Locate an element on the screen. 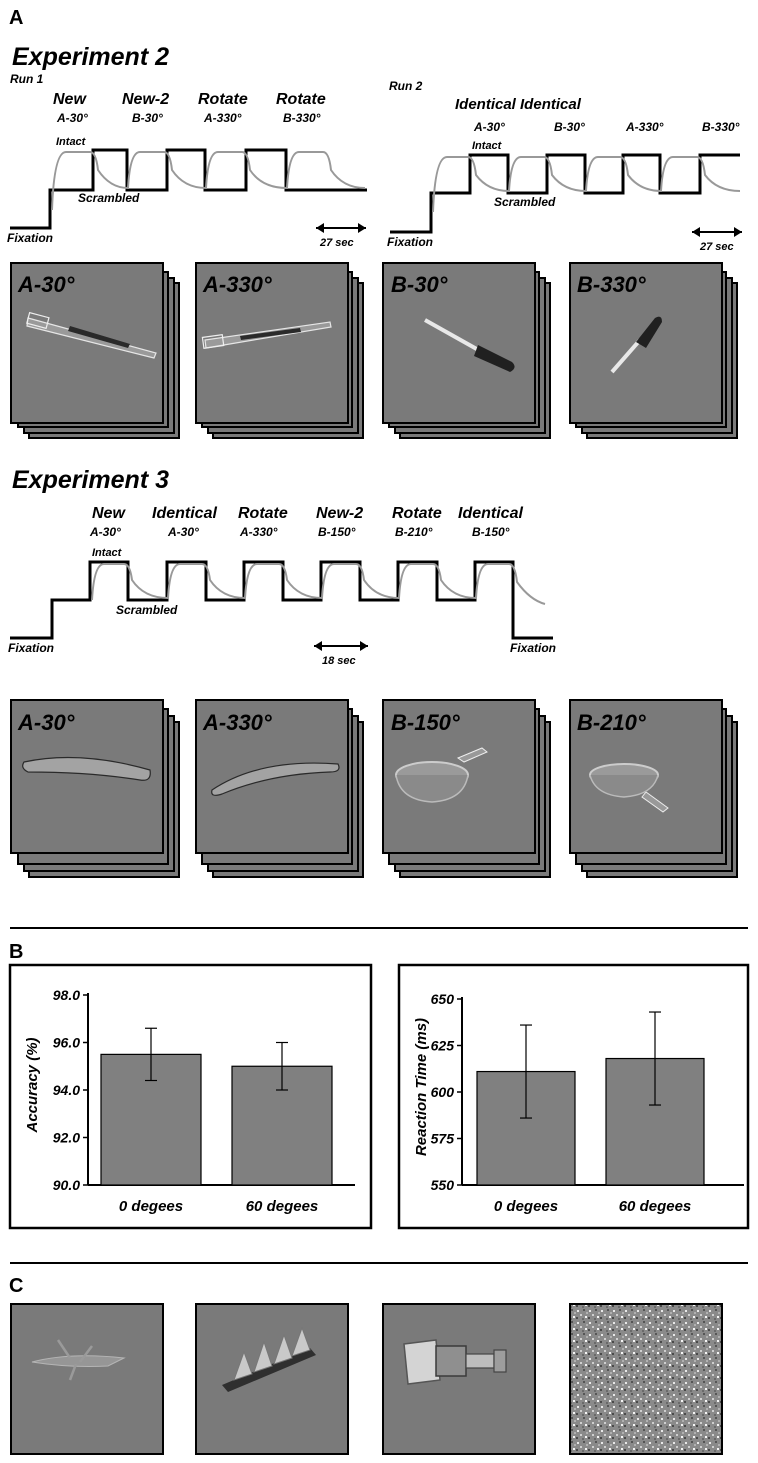 The image size is (758, 1463). run2-heading: Identical Identical is located at coordinates (518, 104).